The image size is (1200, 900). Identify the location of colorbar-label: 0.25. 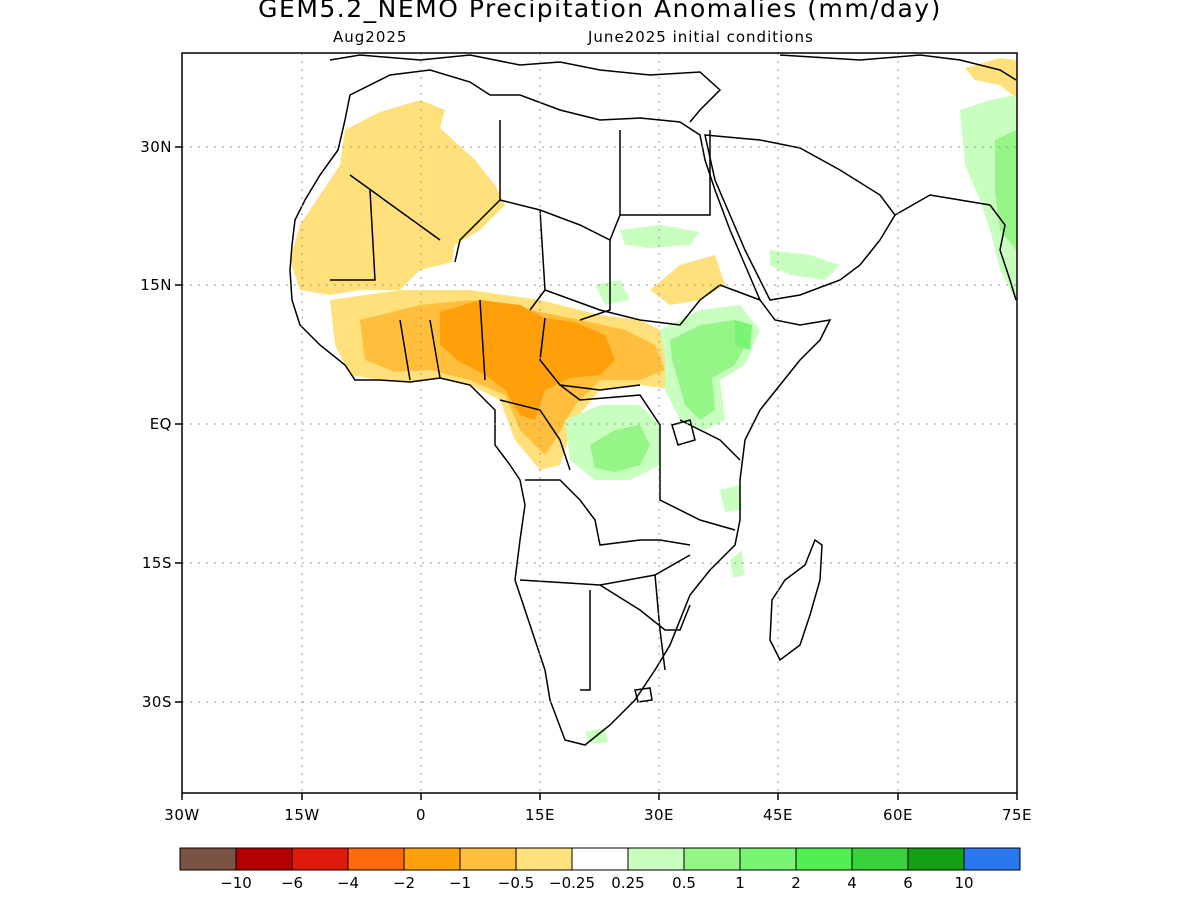
(627, 883).